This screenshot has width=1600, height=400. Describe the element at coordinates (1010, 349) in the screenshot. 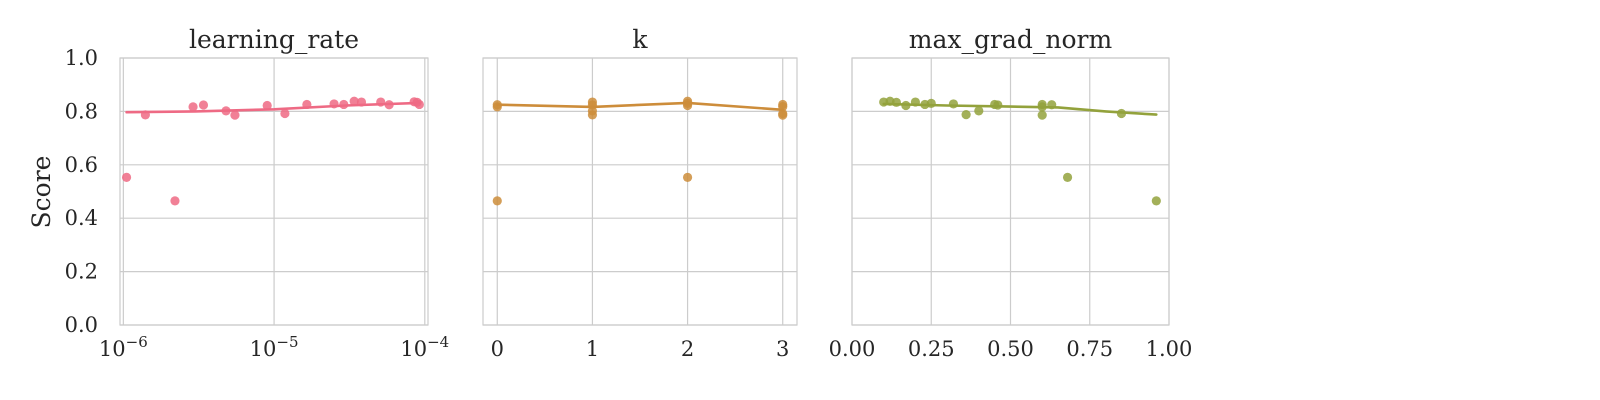

I see `panel-max-grad-norm-xtick-label-2: 0.50` at that location.